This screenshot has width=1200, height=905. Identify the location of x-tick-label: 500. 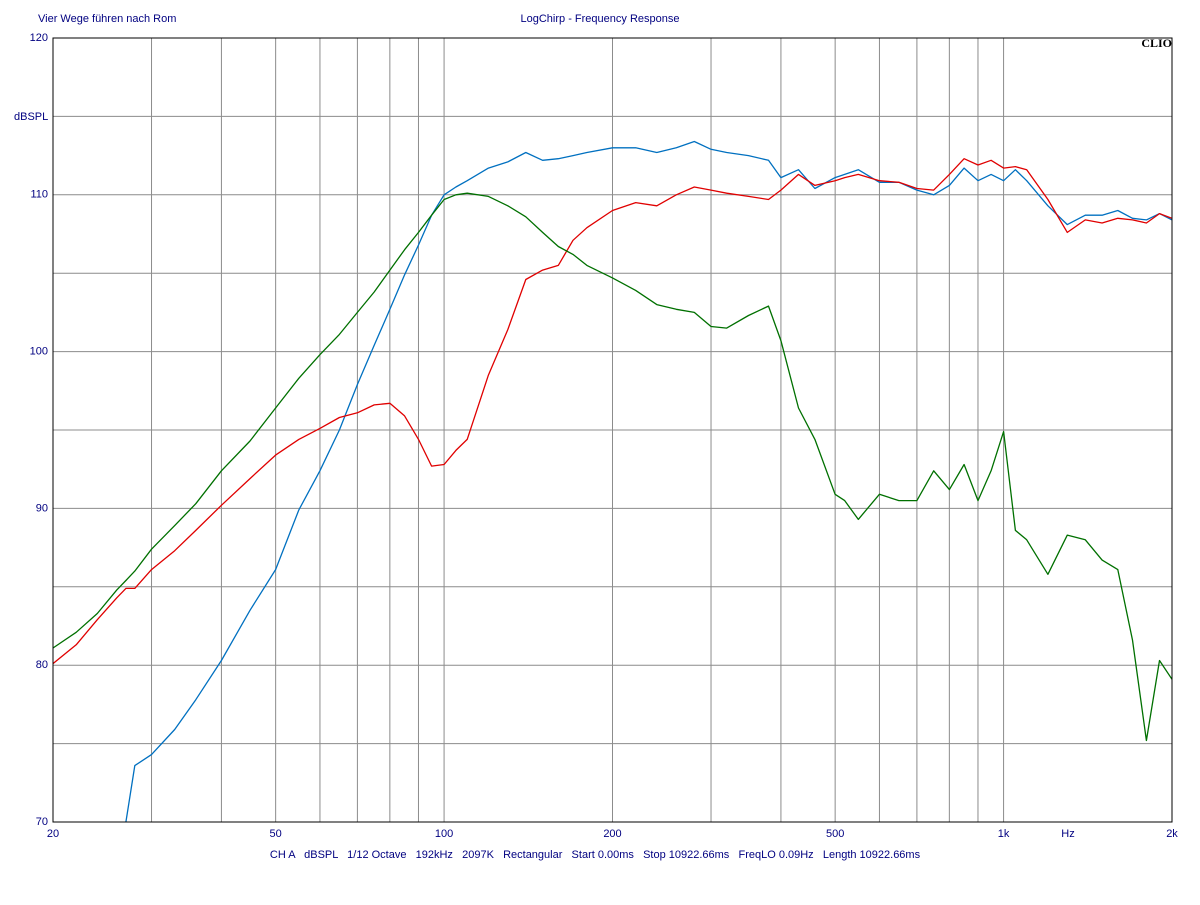
(835, 834).